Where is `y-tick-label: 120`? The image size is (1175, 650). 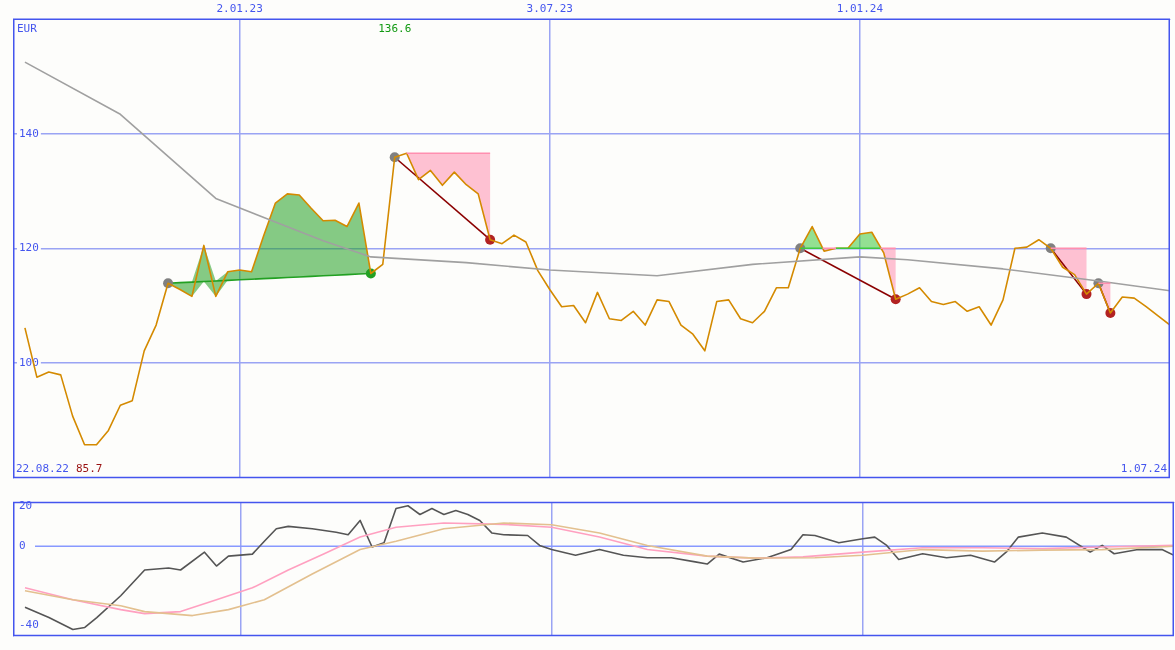 y-tick-label: 120 is located at coordinates (29, 248).